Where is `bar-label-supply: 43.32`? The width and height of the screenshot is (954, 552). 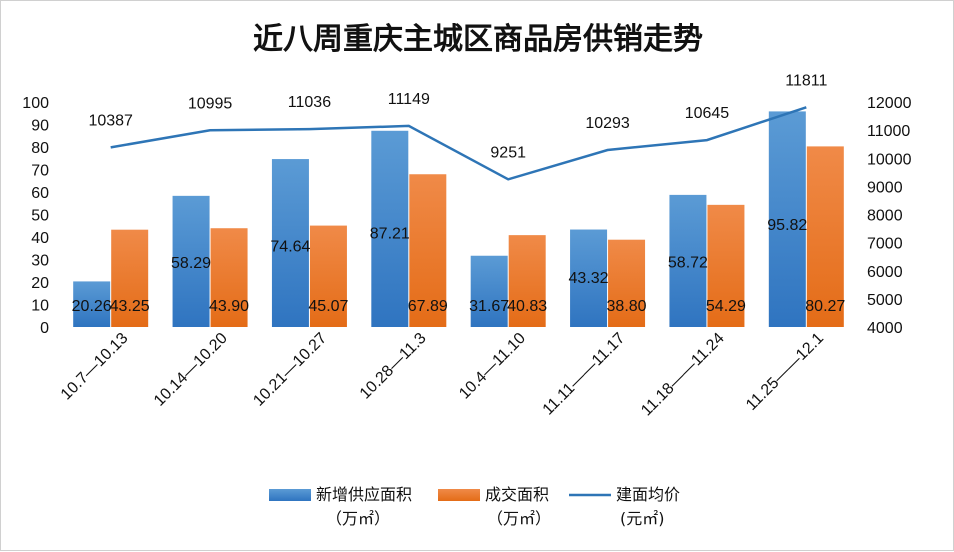
bar-label-supply: 43.32 is located at coordinates (589, 278).